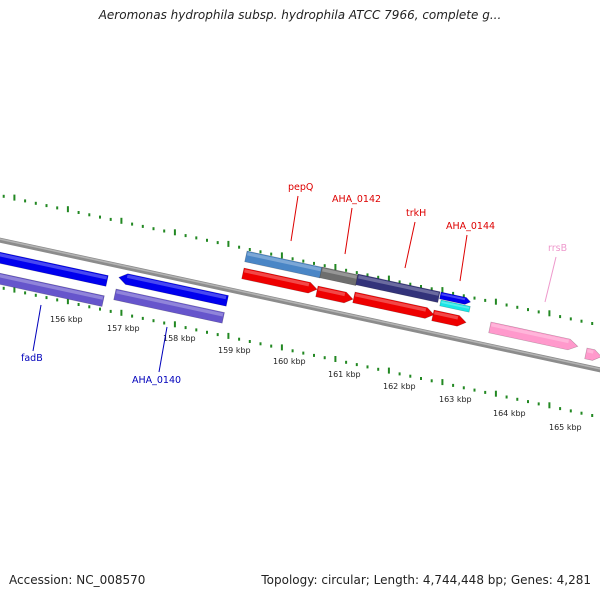 This screenshot has width=600, height=600. Describe the element at coordinates (179, 338) in the screenshot. I see `scale-label: 158 kbp` at that location.